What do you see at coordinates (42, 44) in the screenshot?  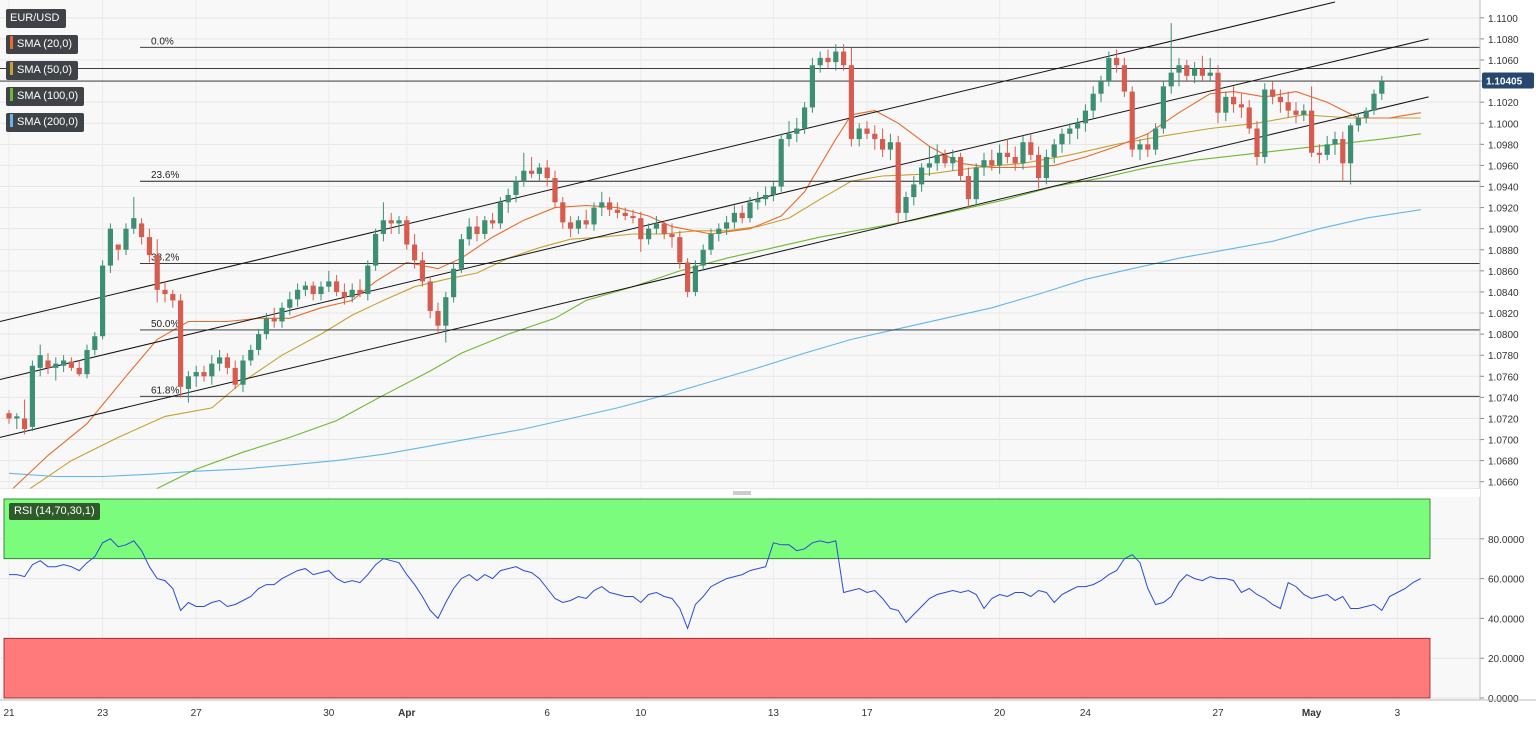 I see `sma-legend-item: SMA (20,0)` at bounding box center [42, 44].